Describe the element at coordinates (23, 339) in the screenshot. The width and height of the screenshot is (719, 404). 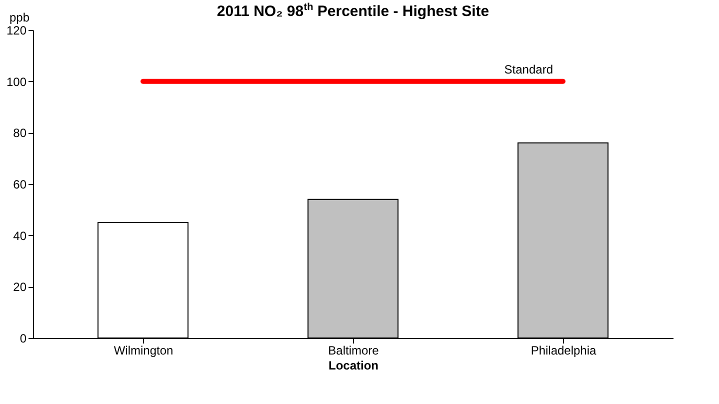
I see `y-tick-label: 0` at that location.